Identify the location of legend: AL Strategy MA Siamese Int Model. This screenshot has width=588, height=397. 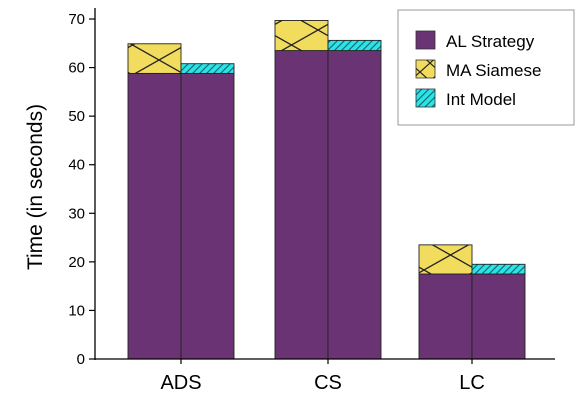
(486, 67).